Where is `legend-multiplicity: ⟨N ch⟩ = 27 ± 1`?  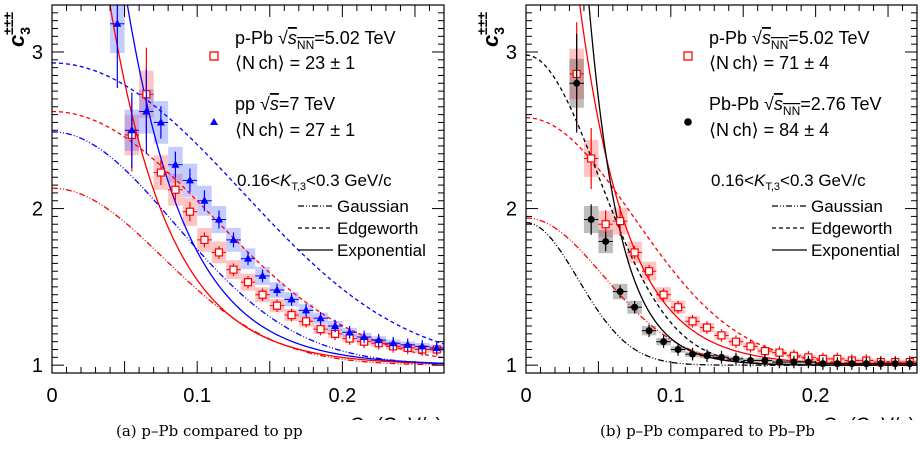
legend-multiplicity: ⟨N ch⟩ = 27 ± 1 is located at coordinates (295, 130).